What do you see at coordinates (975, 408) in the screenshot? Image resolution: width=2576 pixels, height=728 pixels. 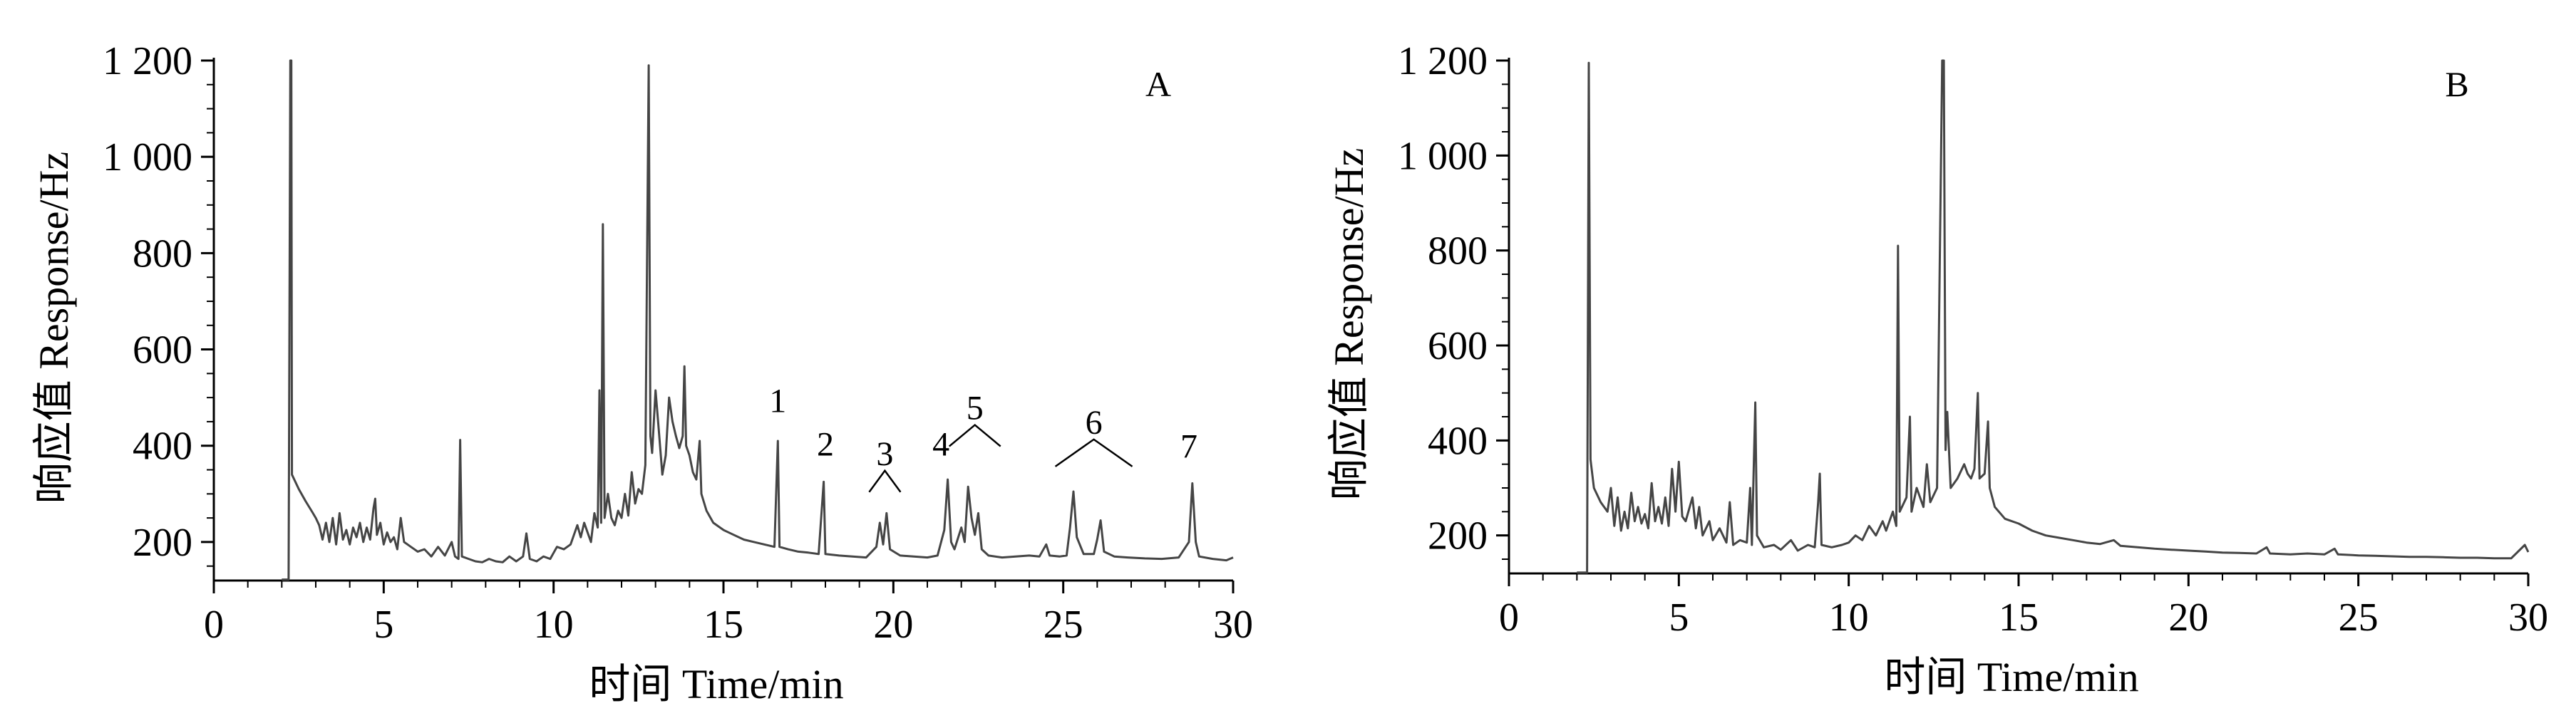 I see `peak-label: 5` at bounding box center [975, 408].